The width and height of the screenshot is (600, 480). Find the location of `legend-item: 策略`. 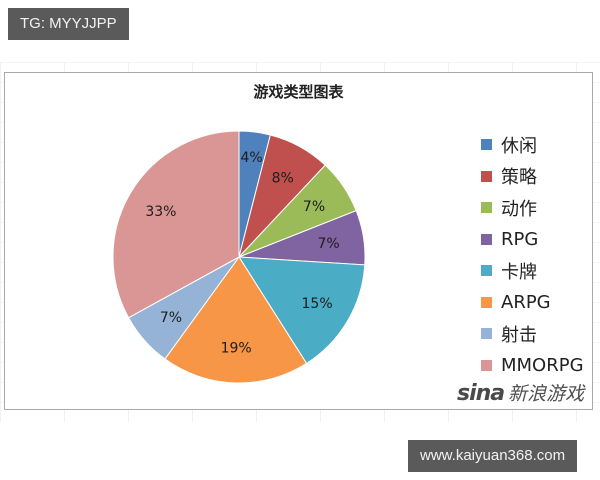

legend-item: 策略 is located at coordinates (532, 177).